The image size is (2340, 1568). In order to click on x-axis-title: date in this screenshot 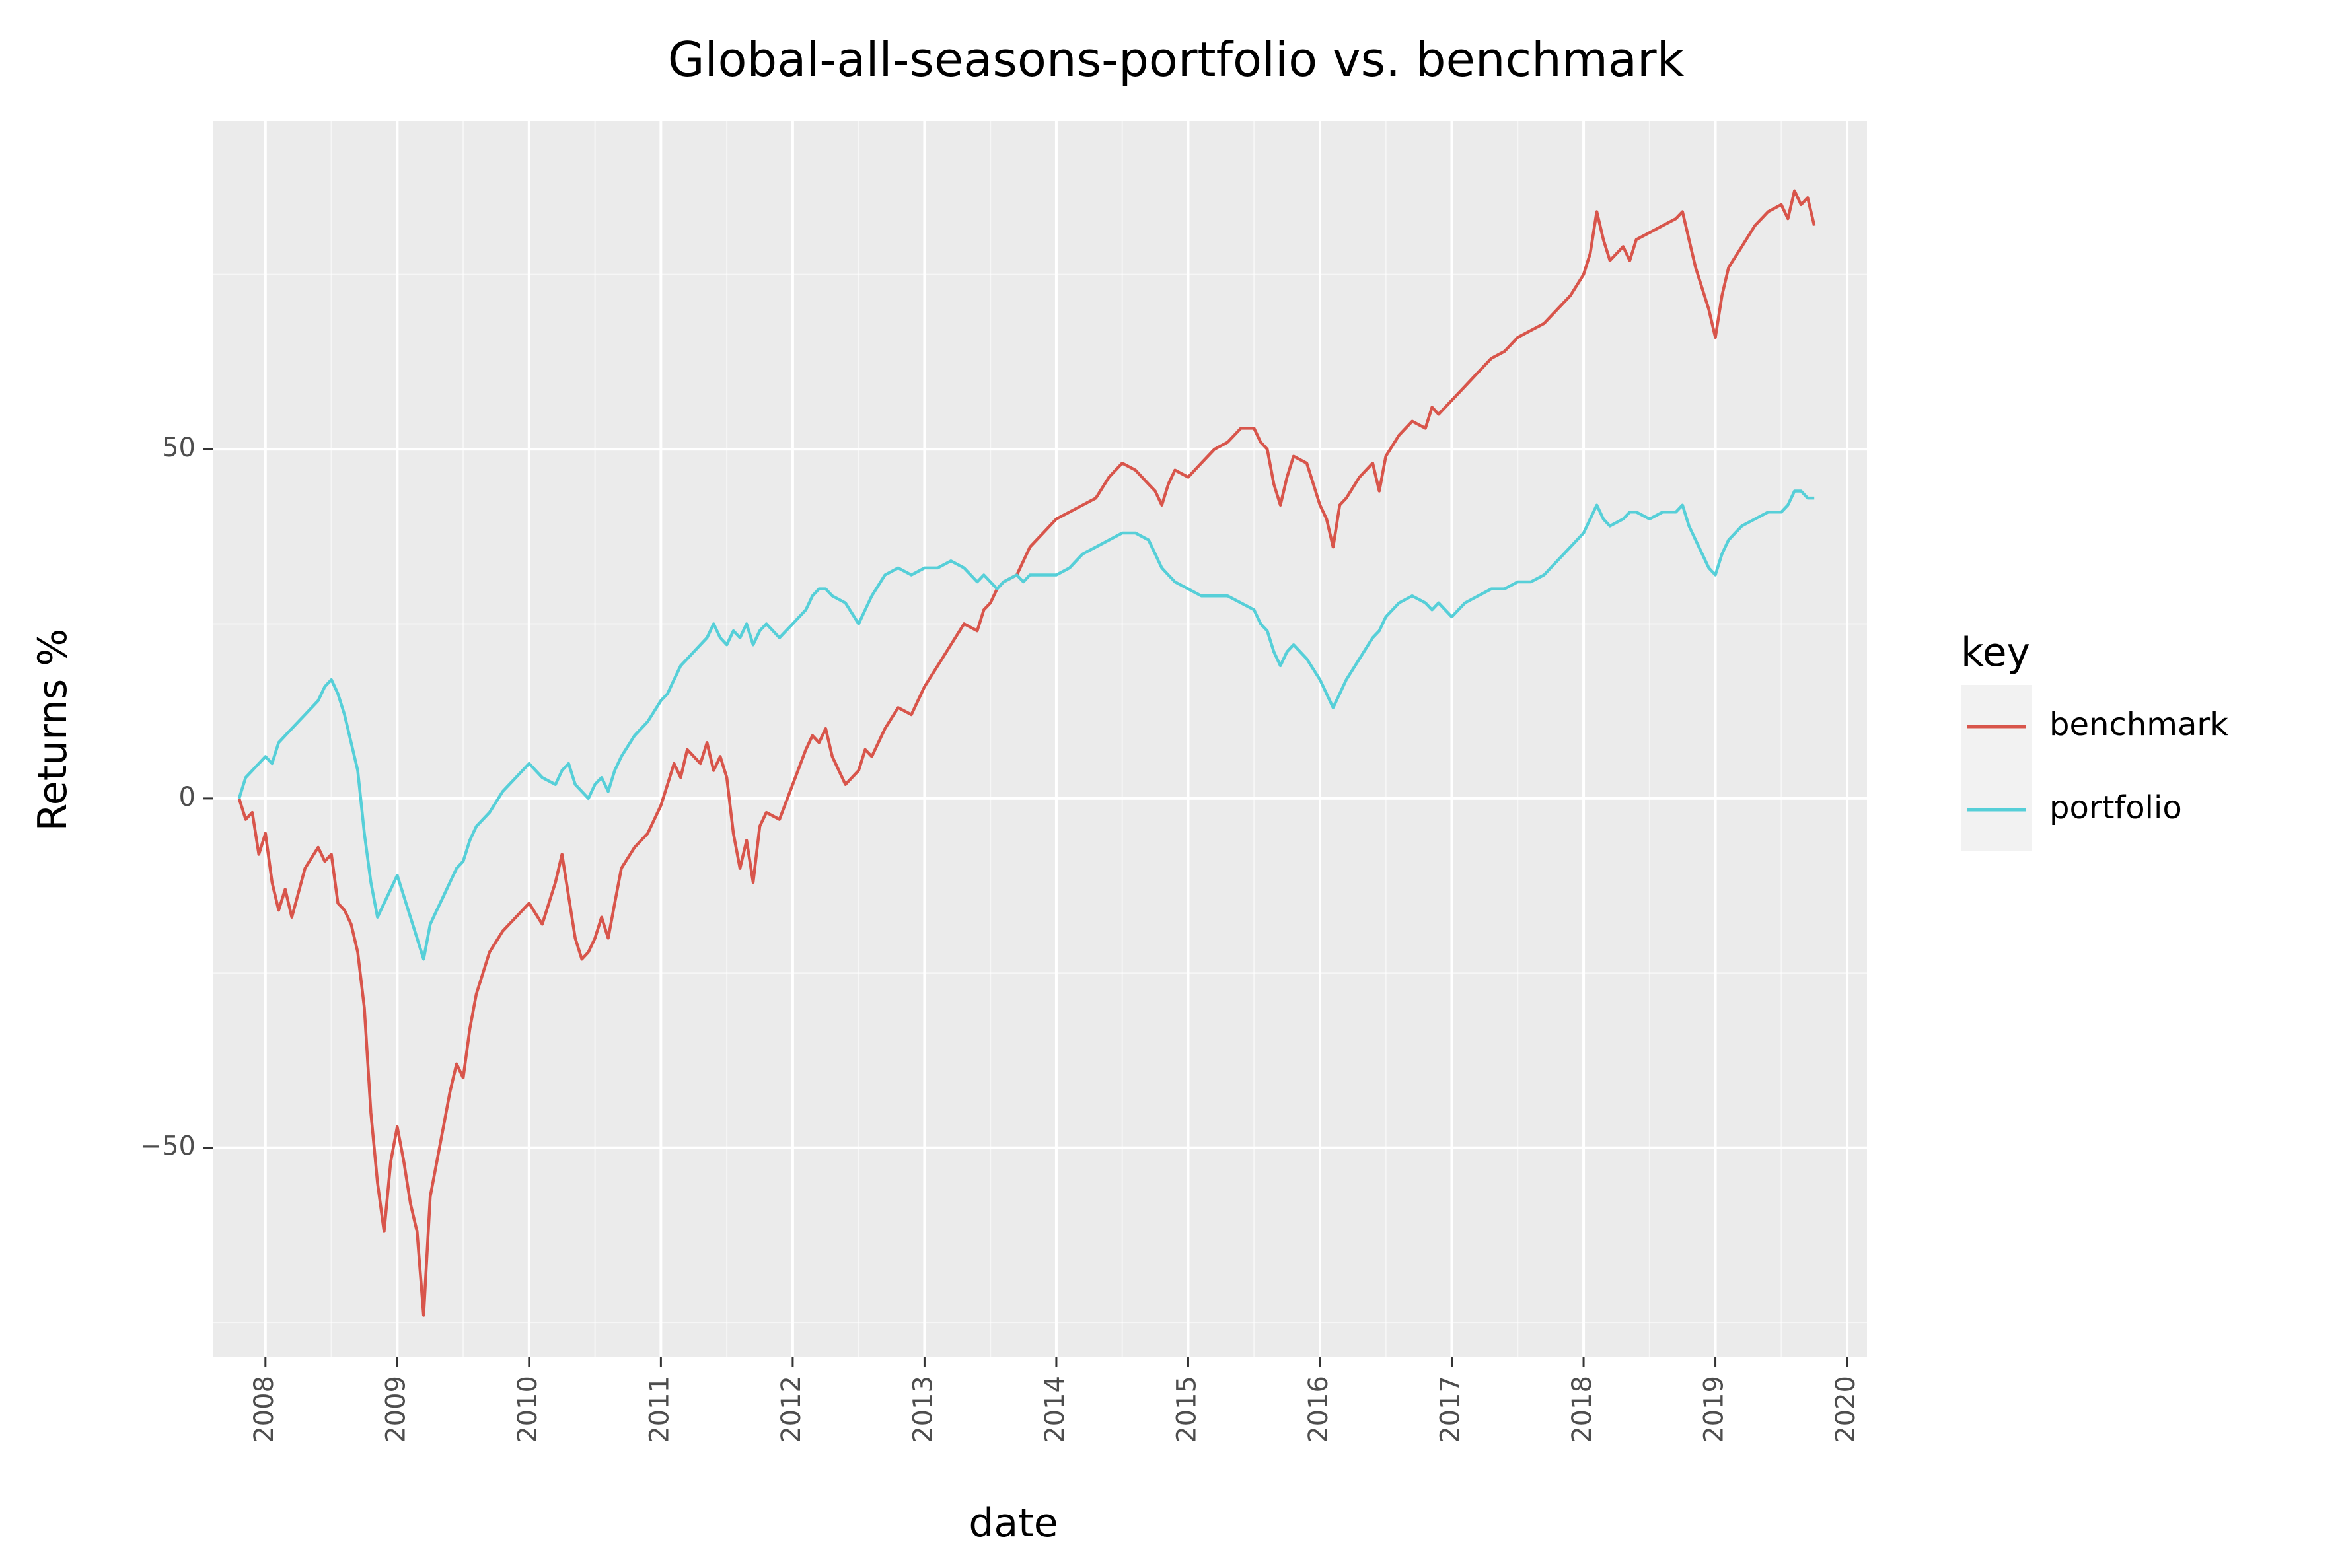, I will do `click(1013, 1523)`.